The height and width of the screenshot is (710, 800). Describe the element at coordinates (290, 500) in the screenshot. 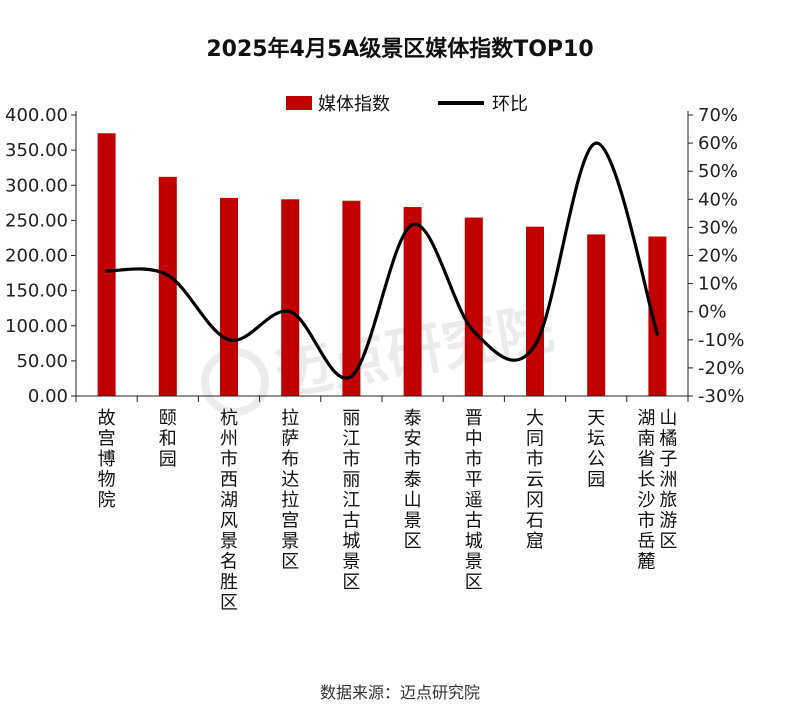

I see `category-label-char: 拉` at that location.